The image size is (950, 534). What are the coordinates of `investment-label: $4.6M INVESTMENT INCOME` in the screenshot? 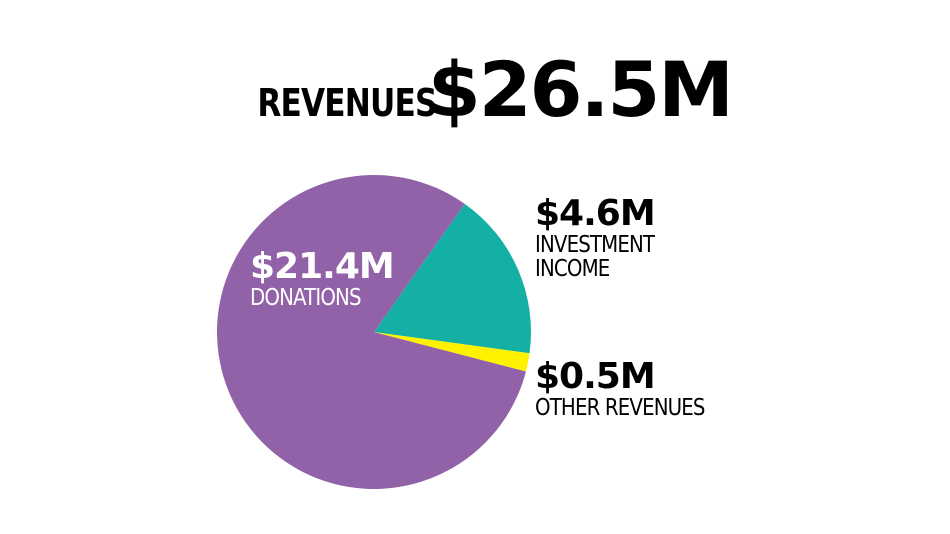 It's located at (604, 238).